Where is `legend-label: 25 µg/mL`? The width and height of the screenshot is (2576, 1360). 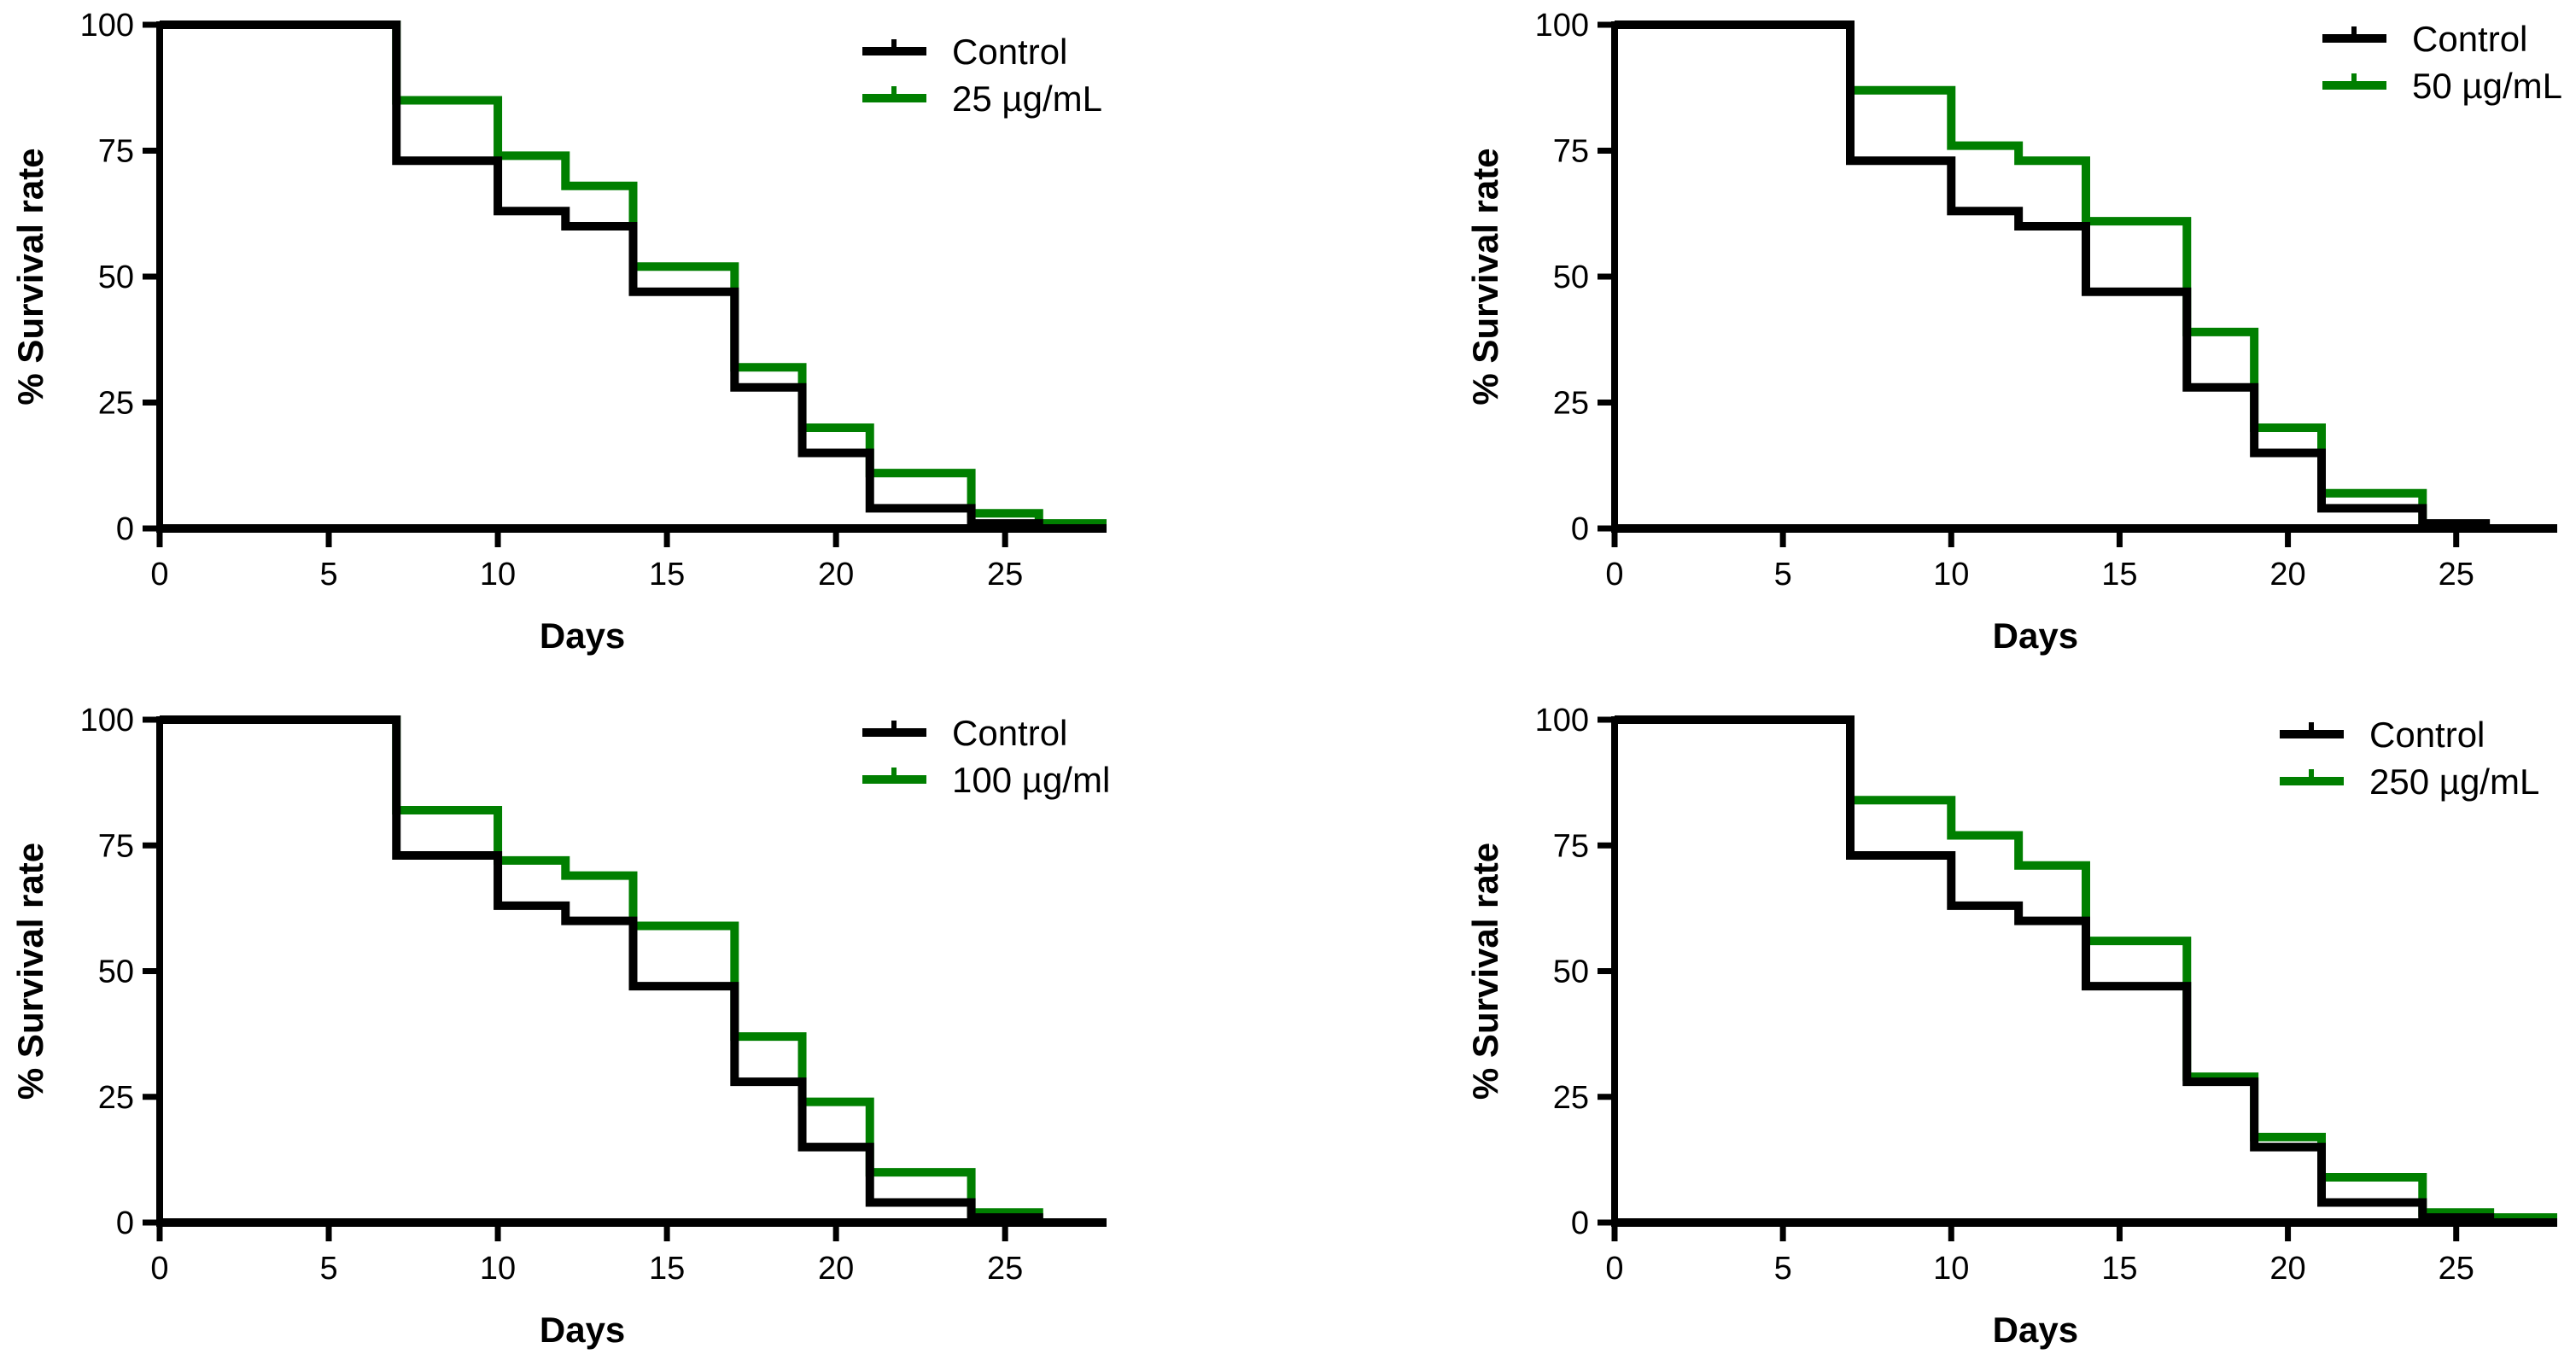 legend-label: 25 µg/mL is located at coordinates (1027, 99).